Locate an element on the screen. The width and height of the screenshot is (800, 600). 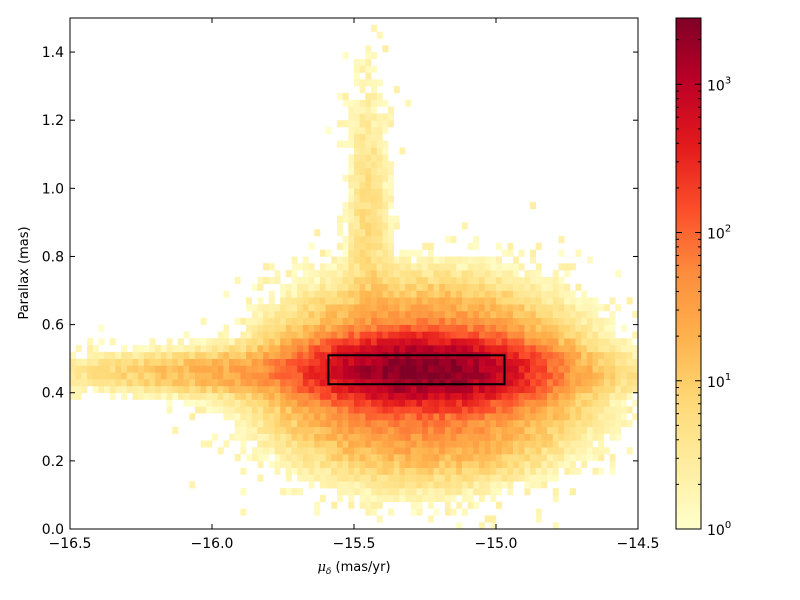
x-tick-label: −16.5 is located at coordinates (70, 544).